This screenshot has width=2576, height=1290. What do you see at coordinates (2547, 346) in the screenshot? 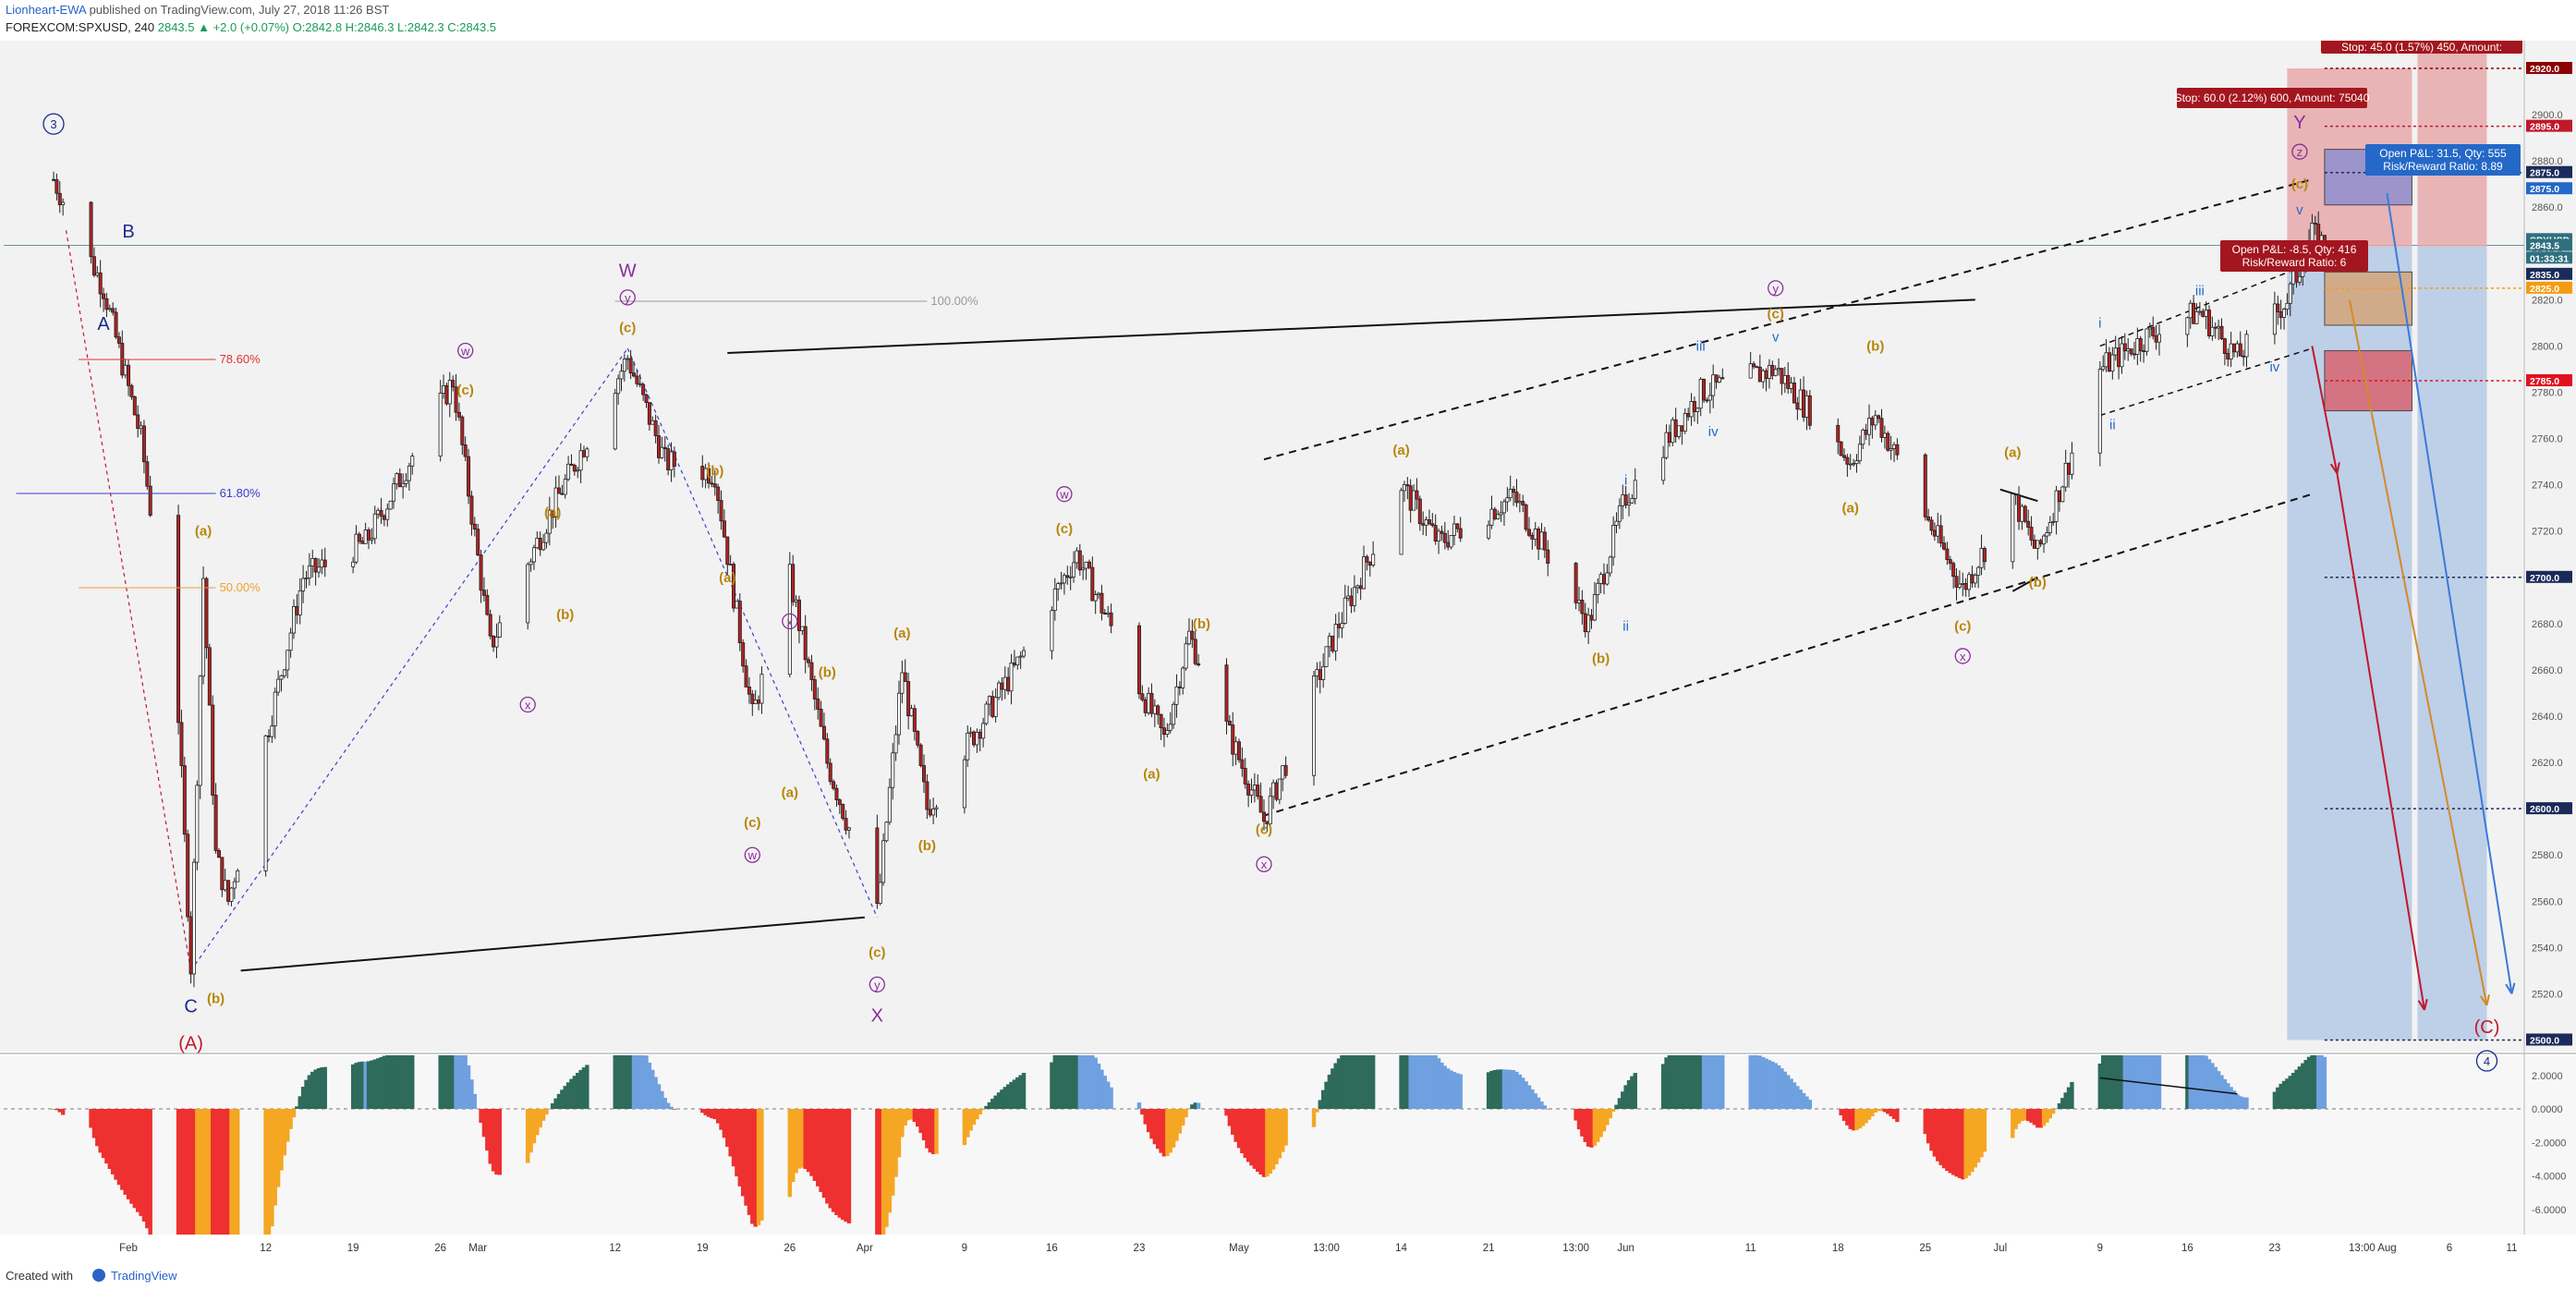
I see `price-tick-label: 2800.0` at bounding box center [2547, 346].